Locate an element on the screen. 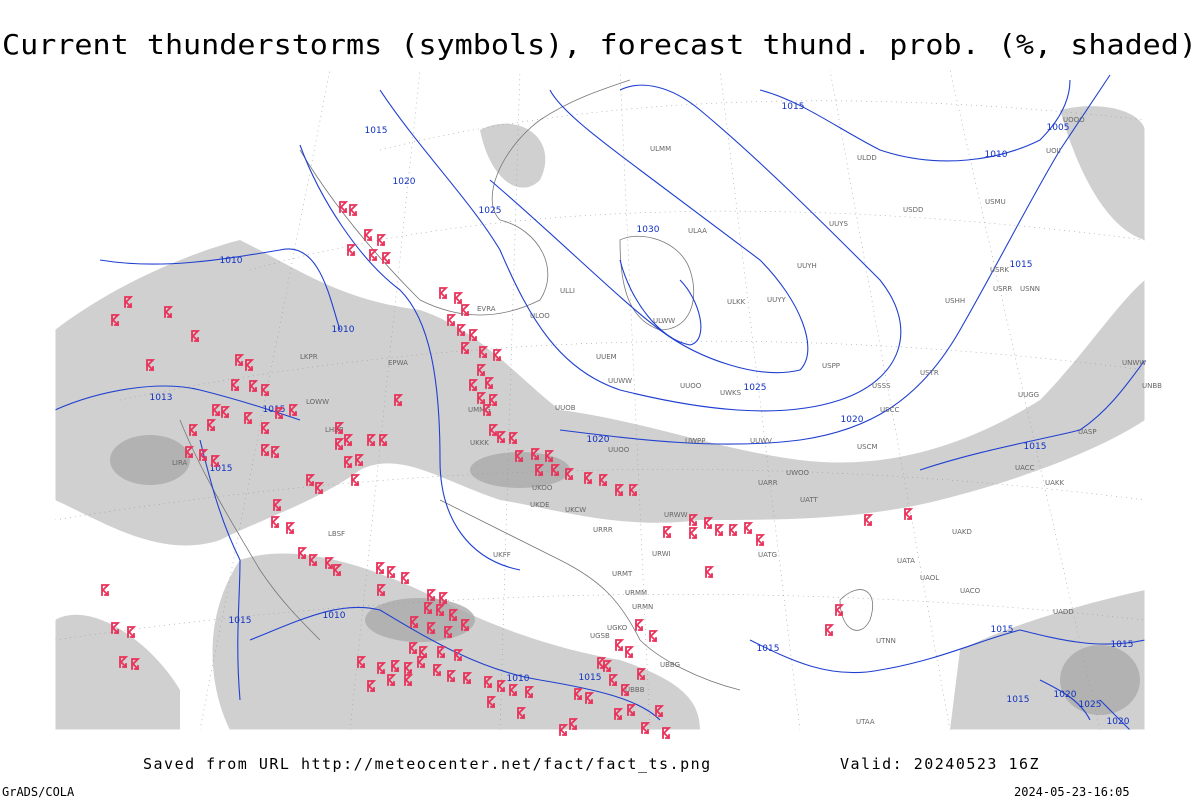  station-label: LOWW is located at coordinates (317, 402).